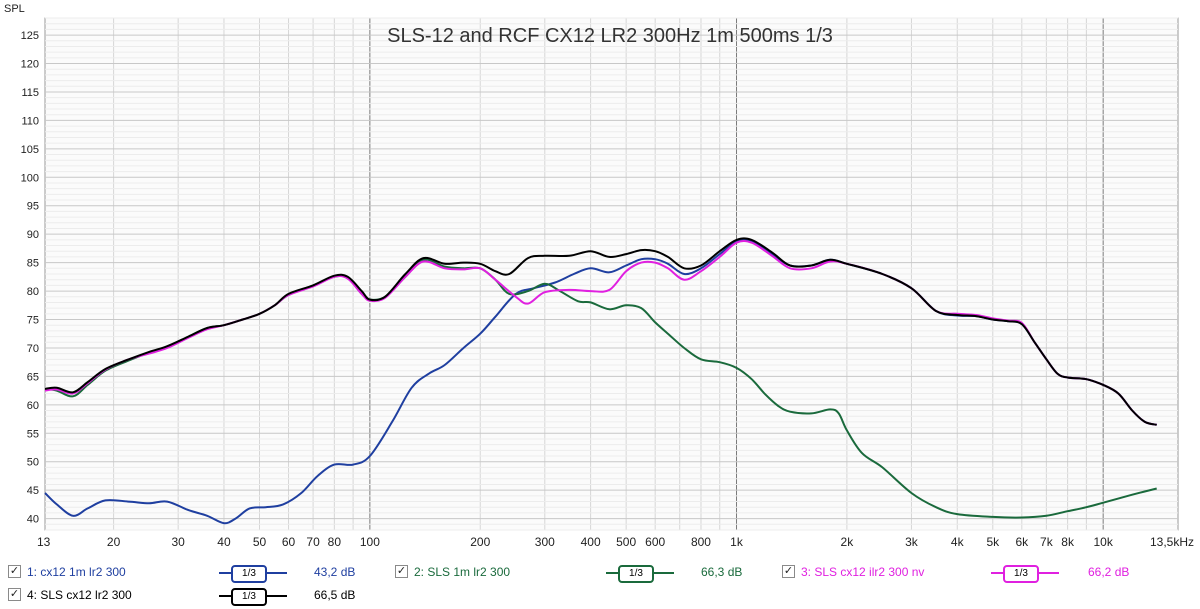 The height and width of the screenshot is (609, 1200). What do you see at coordinates (14, 9) in the screenshot?
I see `y-axis-label: SPL` at bounding box center [14, 9].